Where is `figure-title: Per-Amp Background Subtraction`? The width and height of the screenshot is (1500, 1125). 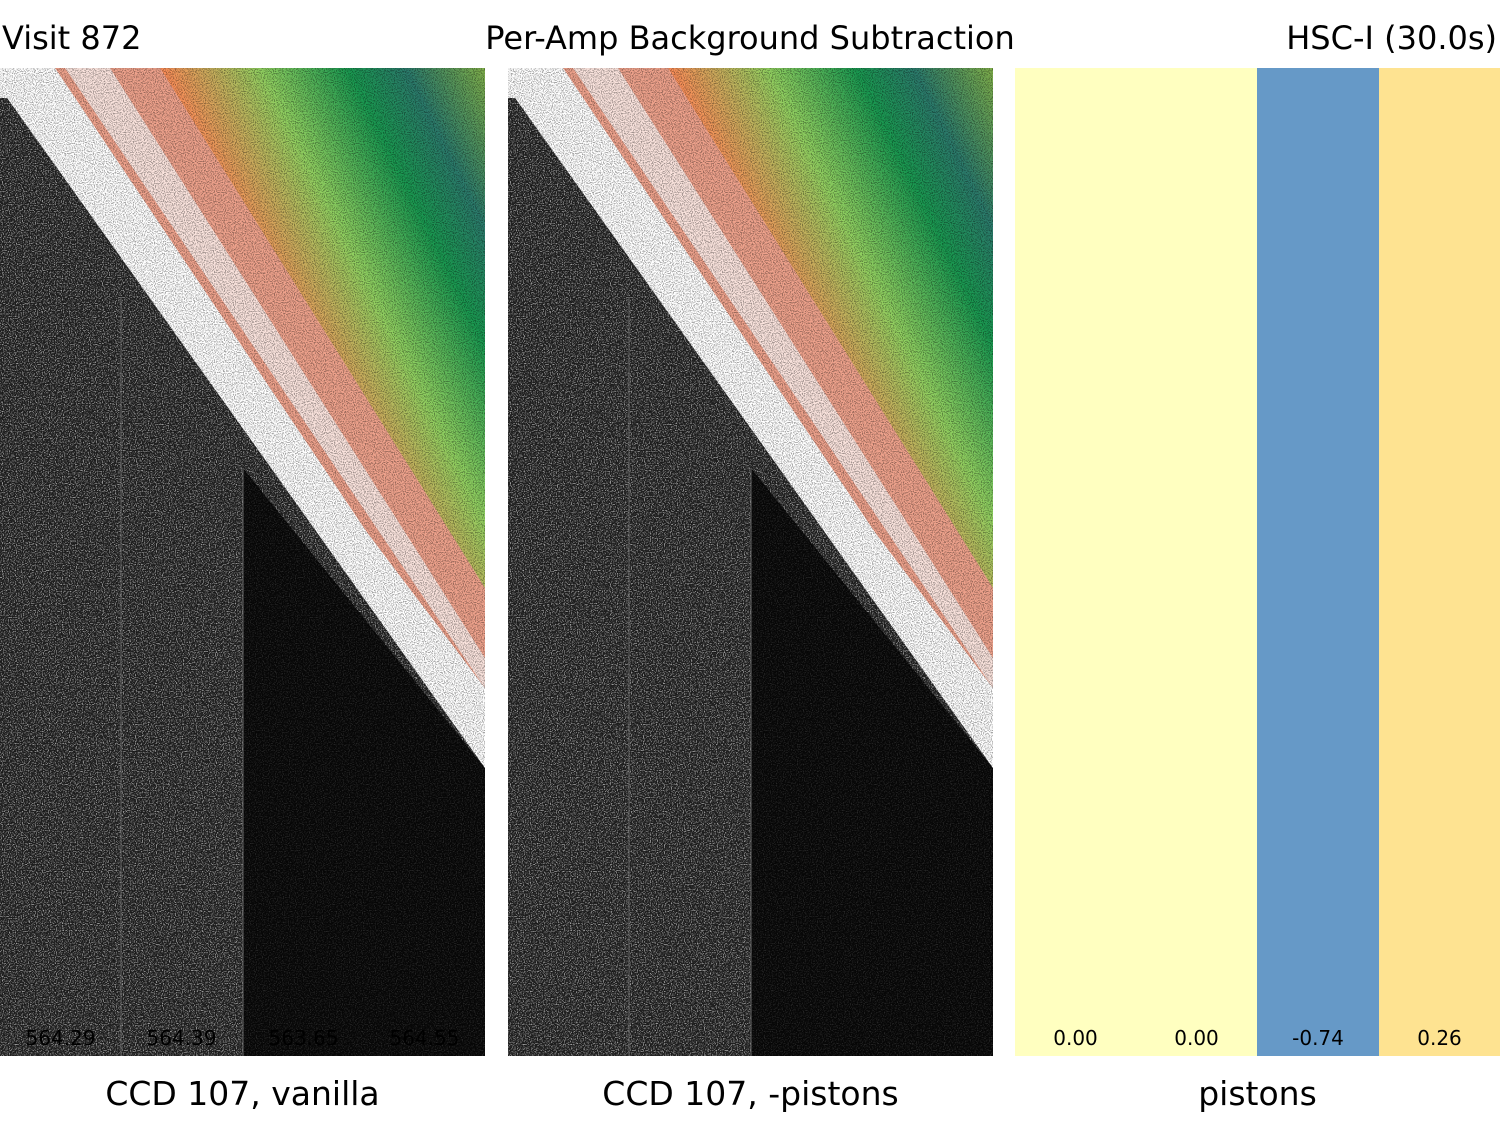
figure-title: Per-Amp Background Subtraction is located at coordinates (750, 38).